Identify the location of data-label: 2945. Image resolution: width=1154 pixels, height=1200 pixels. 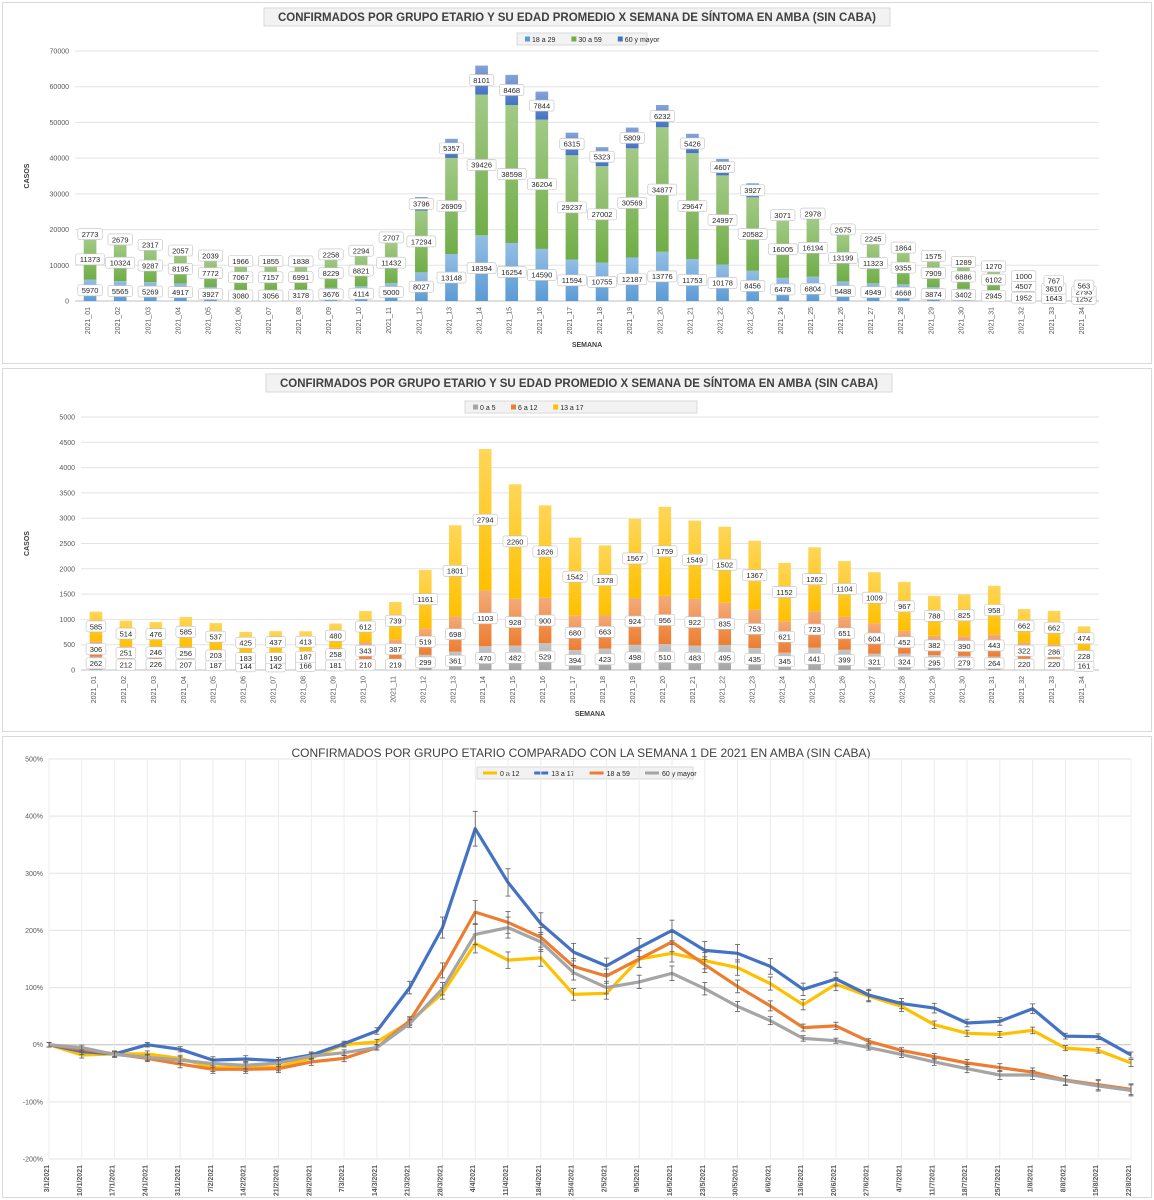
(993, 296).